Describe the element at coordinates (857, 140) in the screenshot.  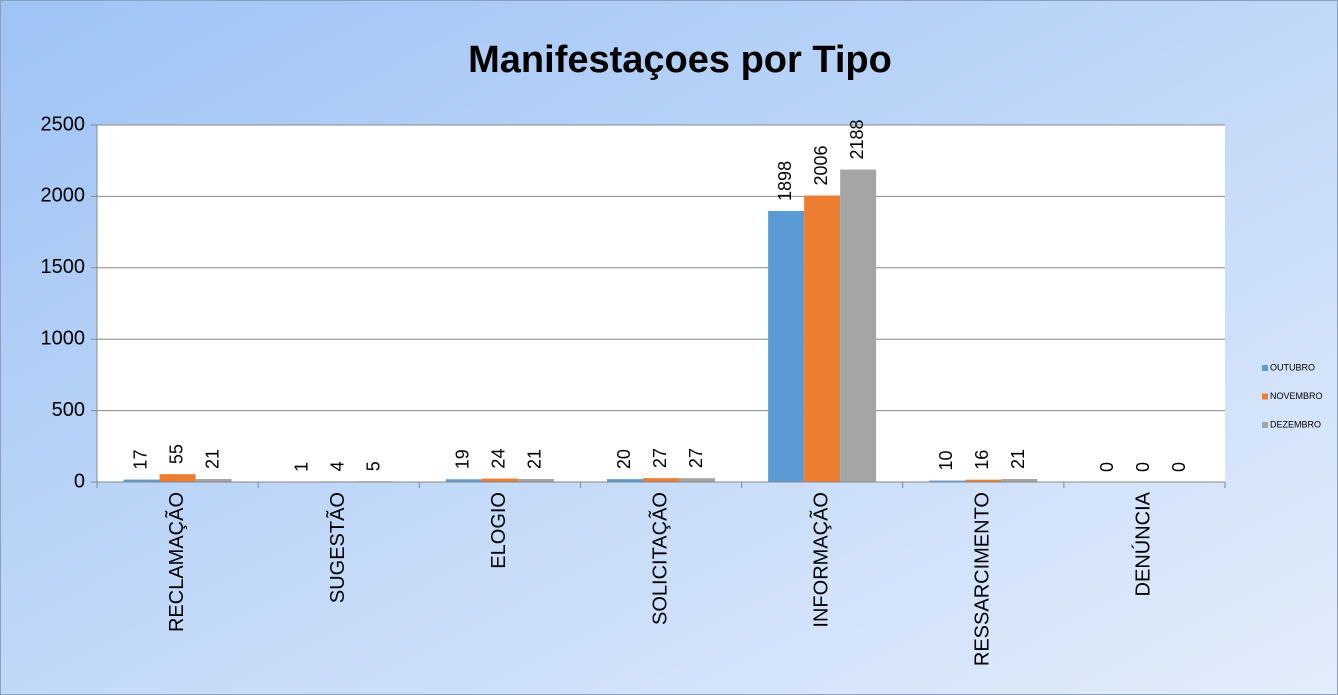
I see `data-label: 2188` at that location.